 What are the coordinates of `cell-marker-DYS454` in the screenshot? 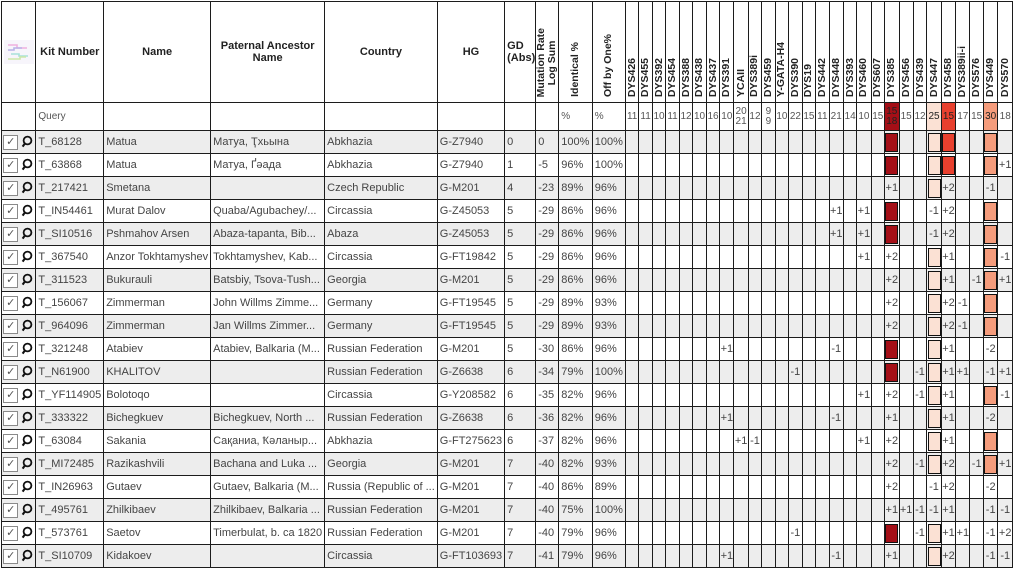 It's located at (672, 556).